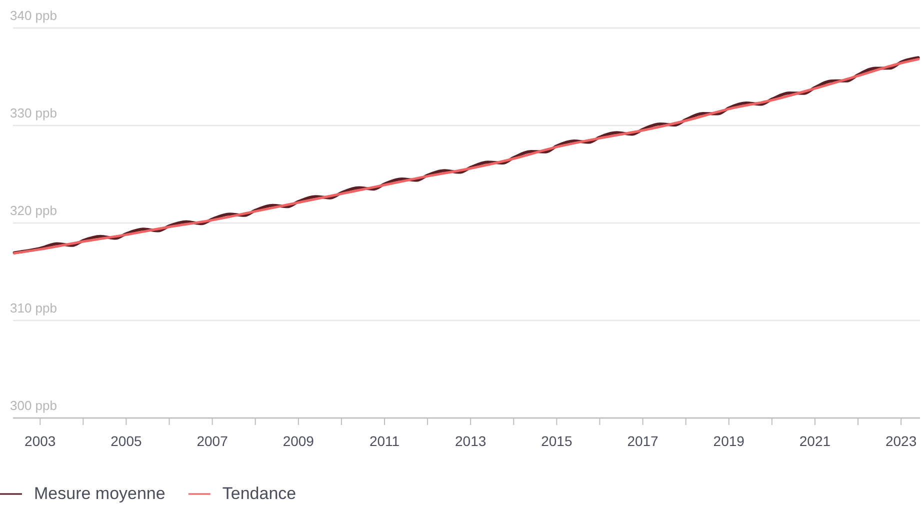 This screenshot has height=513, width=922. What do you see at coordinates (33, 113) in the screenshot?
I see `y-tick-label: 330 ppb` at bounding box center [33, 113].